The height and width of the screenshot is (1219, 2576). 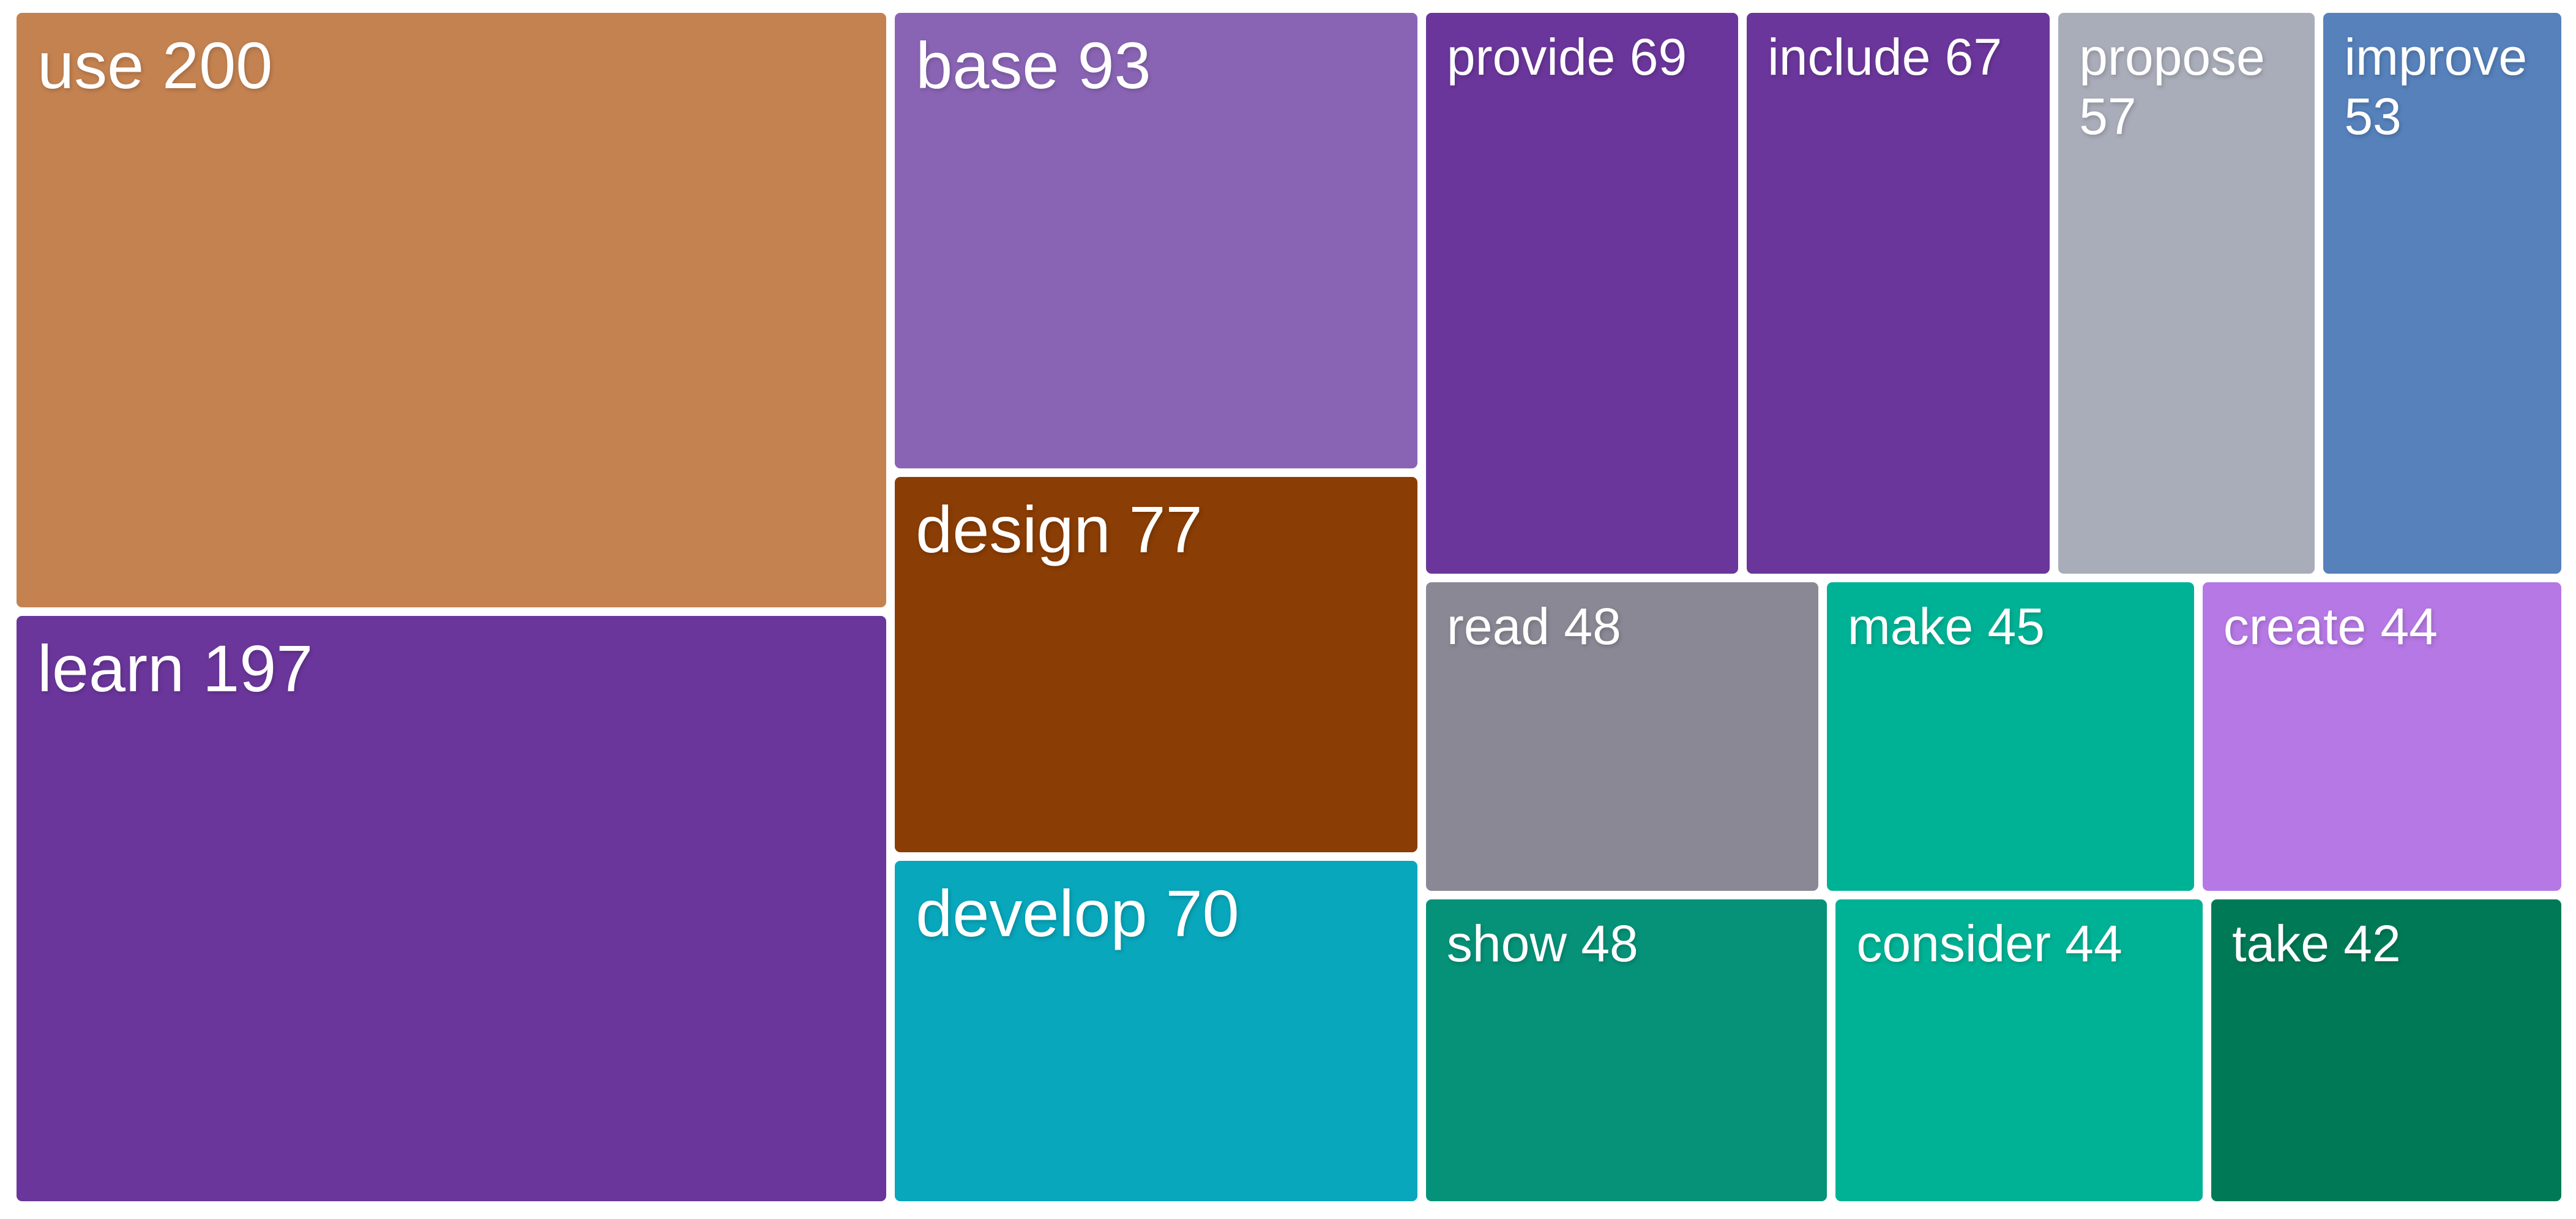 I want to click on tile-label: base 93, so click(x=1033, y=65).